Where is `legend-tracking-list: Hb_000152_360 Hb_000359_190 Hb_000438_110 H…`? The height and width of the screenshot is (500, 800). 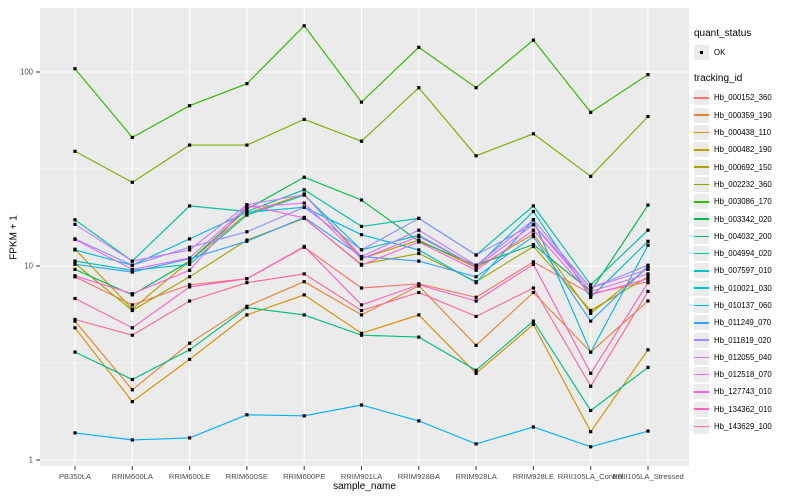 legend-tracking-list: Hb_000152_360 Hb_000359_190 Hb_000438_110 H… is located at coordinates (746, 262).